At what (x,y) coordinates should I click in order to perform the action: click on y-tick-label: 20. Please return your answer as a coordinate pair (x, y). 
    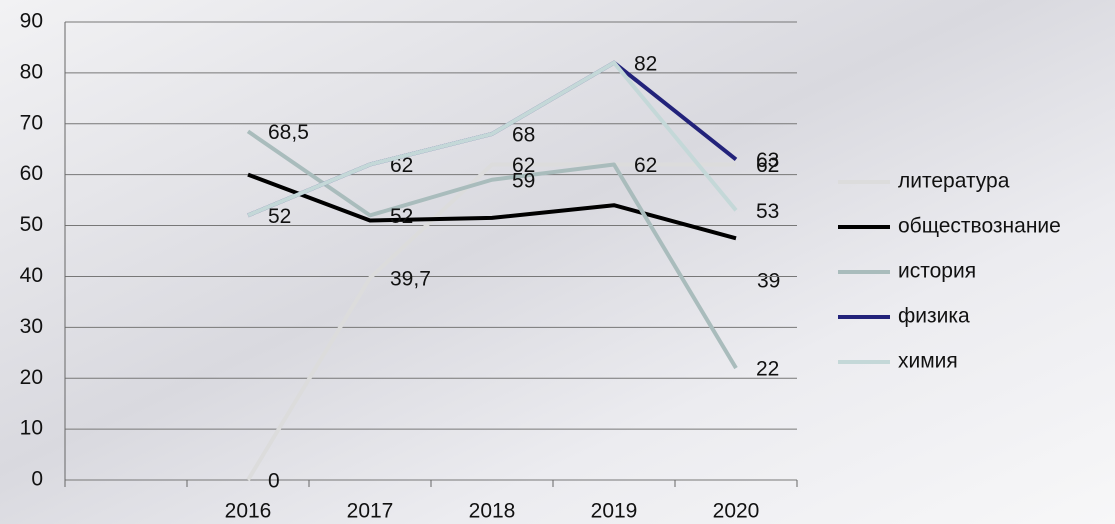
    Looking at the image, I should click on (31, 377).